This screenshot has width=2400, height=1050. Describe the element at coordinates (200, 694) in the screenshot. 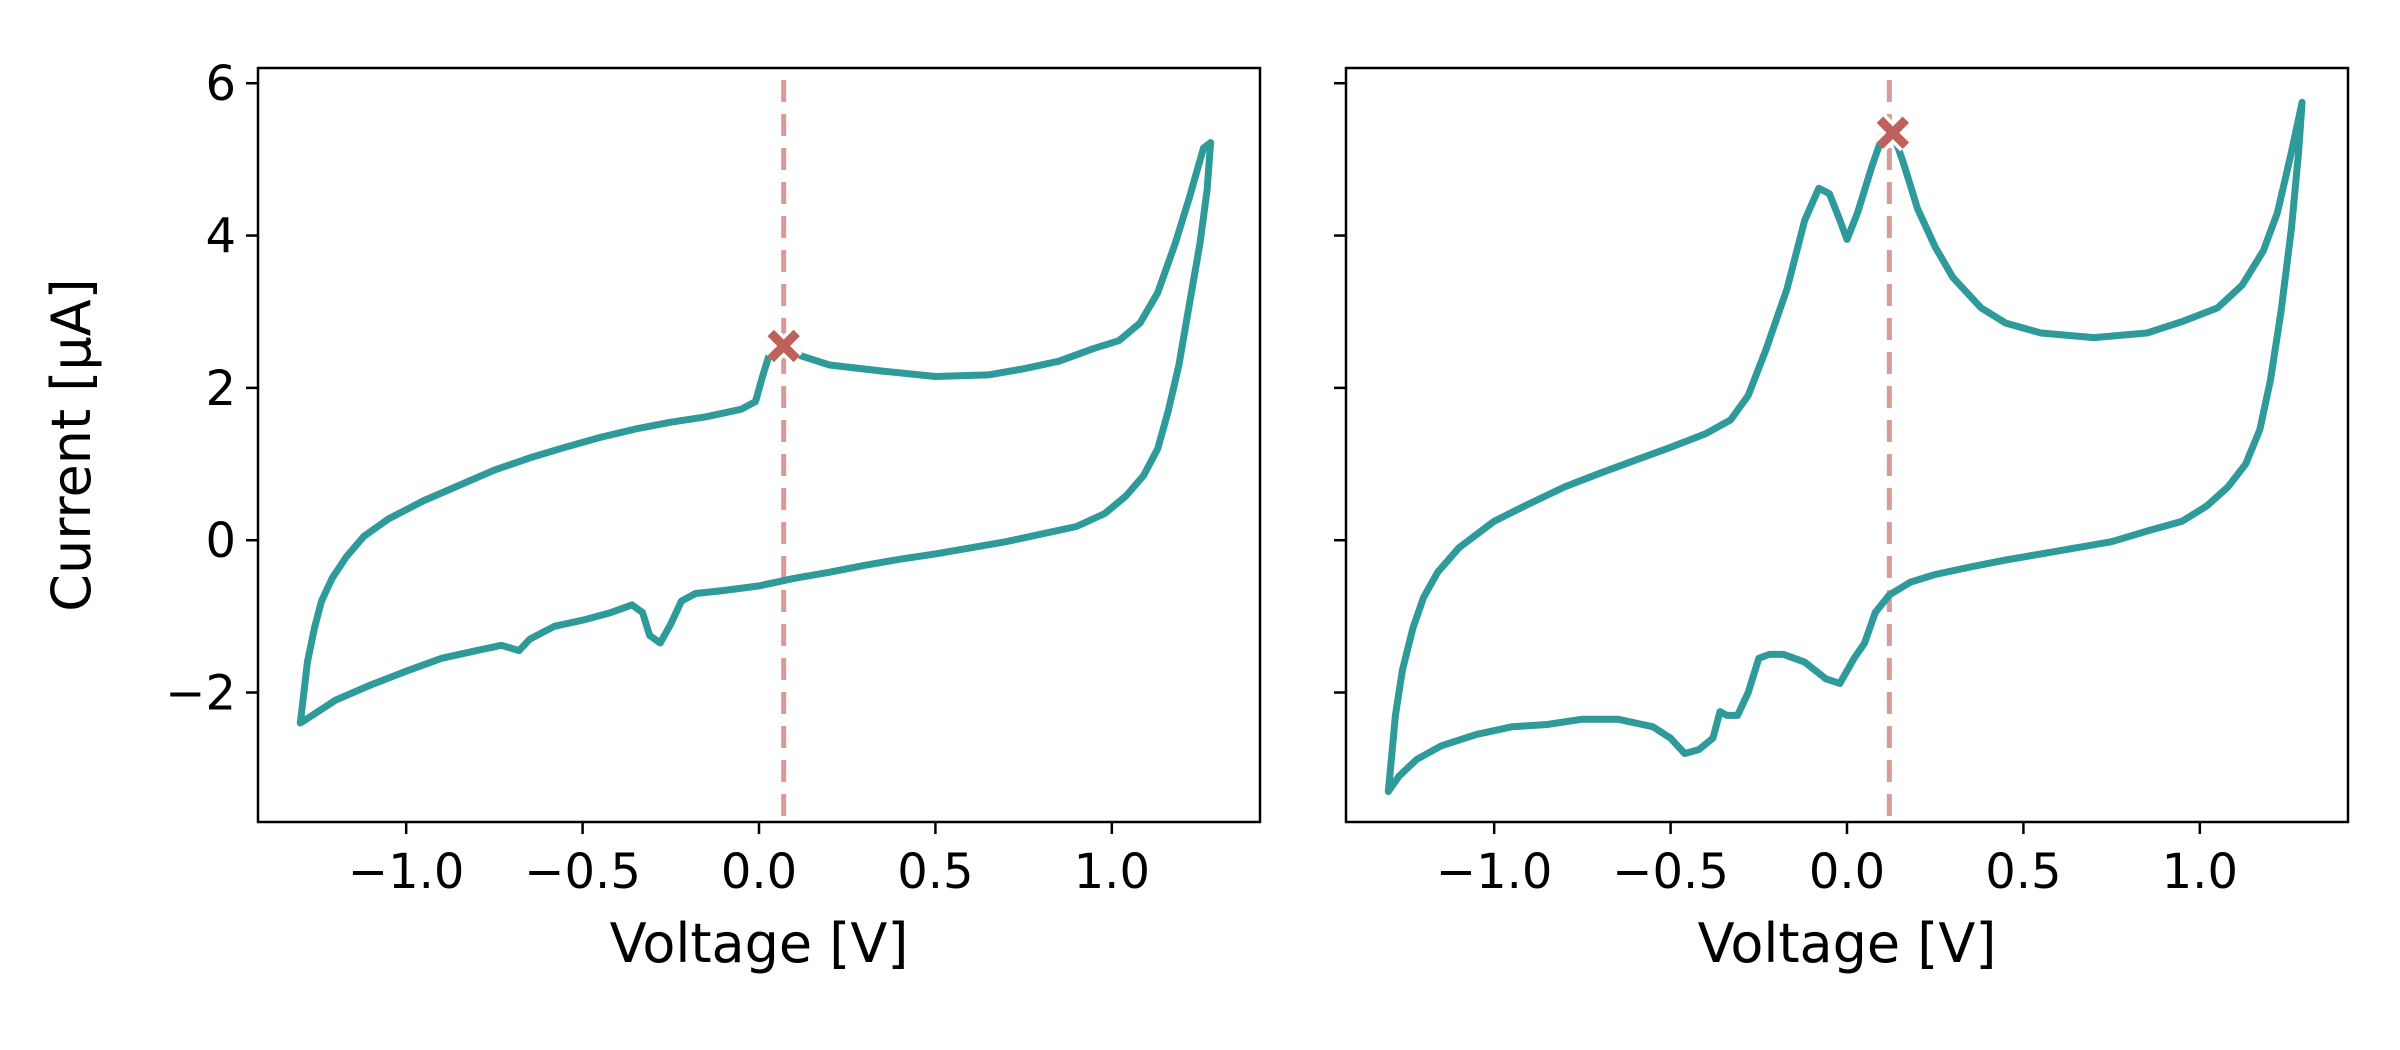

I see `y-tick-label: −2` at that location.